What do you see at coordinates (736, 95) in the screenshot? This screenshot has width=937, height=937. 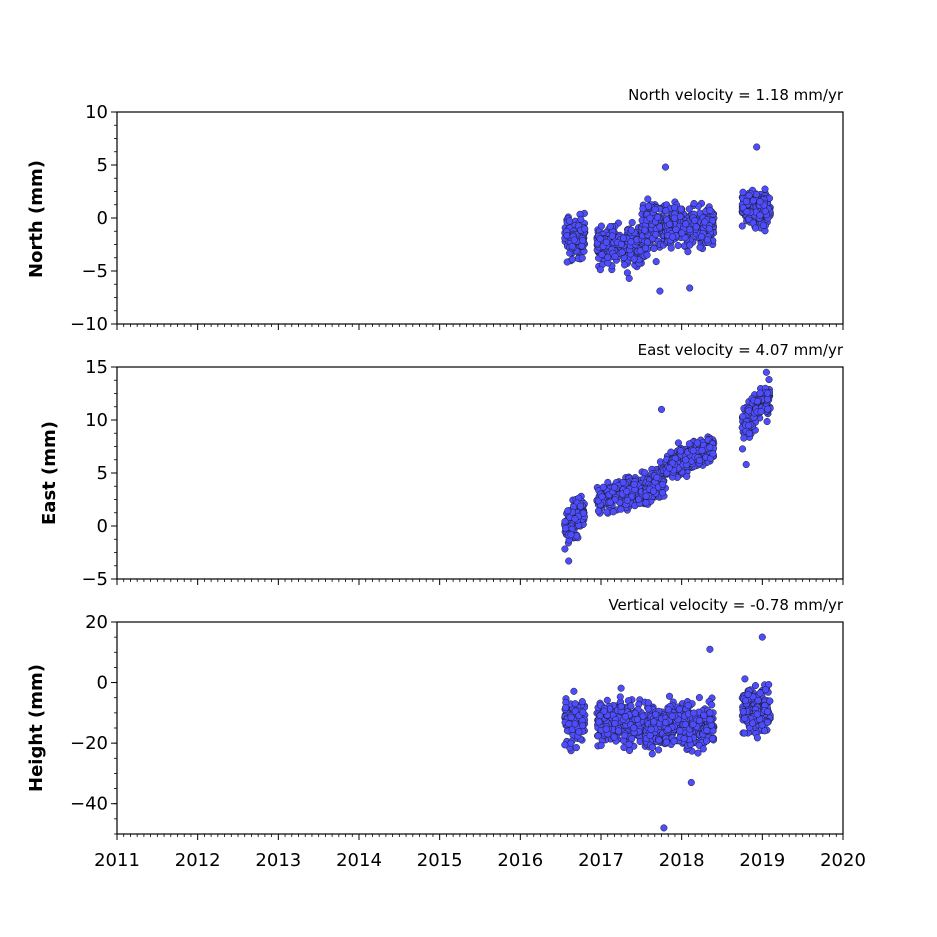 I see `north-title: North velocity = 1.18 mm/yr` at bounding box center [736, 95].